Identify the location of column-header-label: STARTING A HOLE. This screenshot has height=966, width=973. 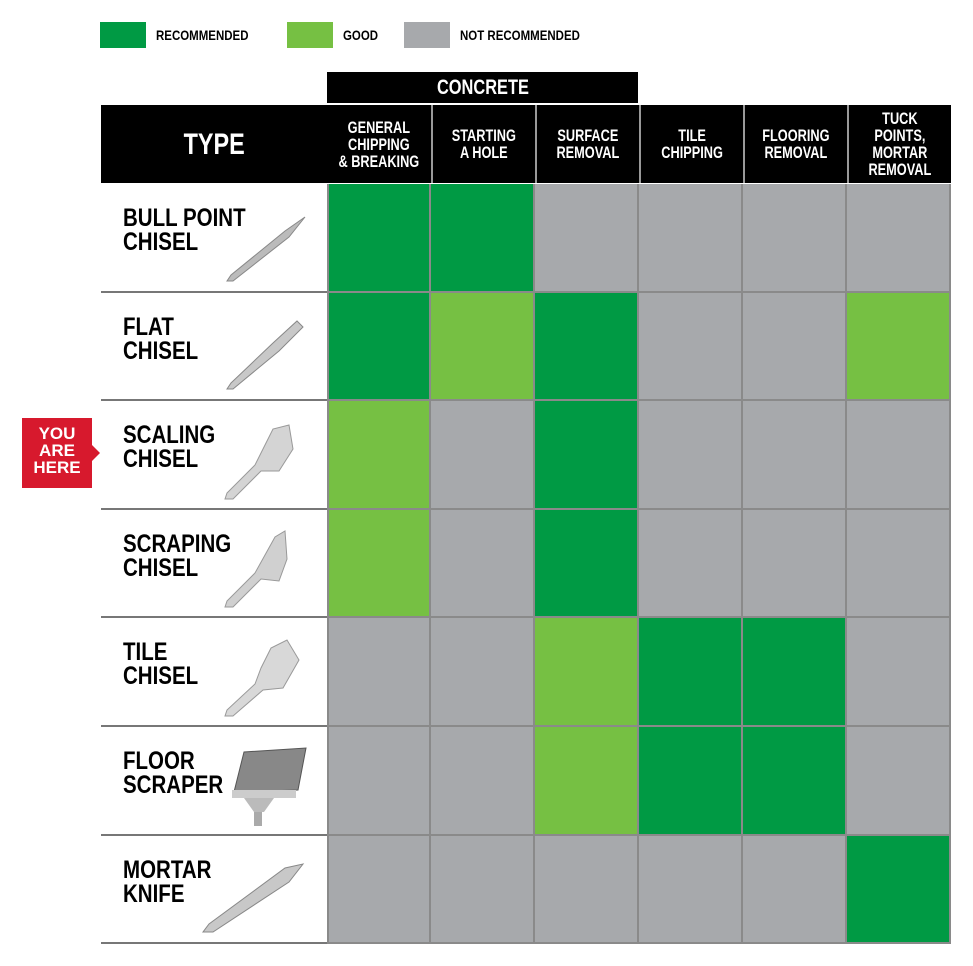
(484, 144).